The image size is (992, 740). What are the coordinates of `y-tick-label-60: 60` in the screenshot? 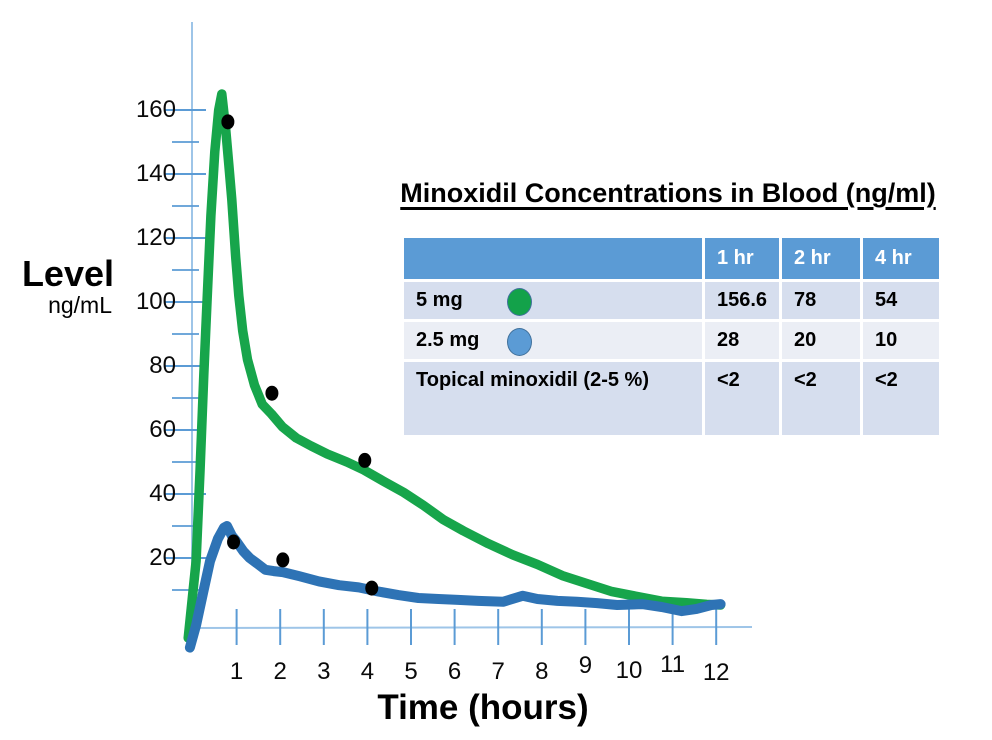 It's located at (162, 429).